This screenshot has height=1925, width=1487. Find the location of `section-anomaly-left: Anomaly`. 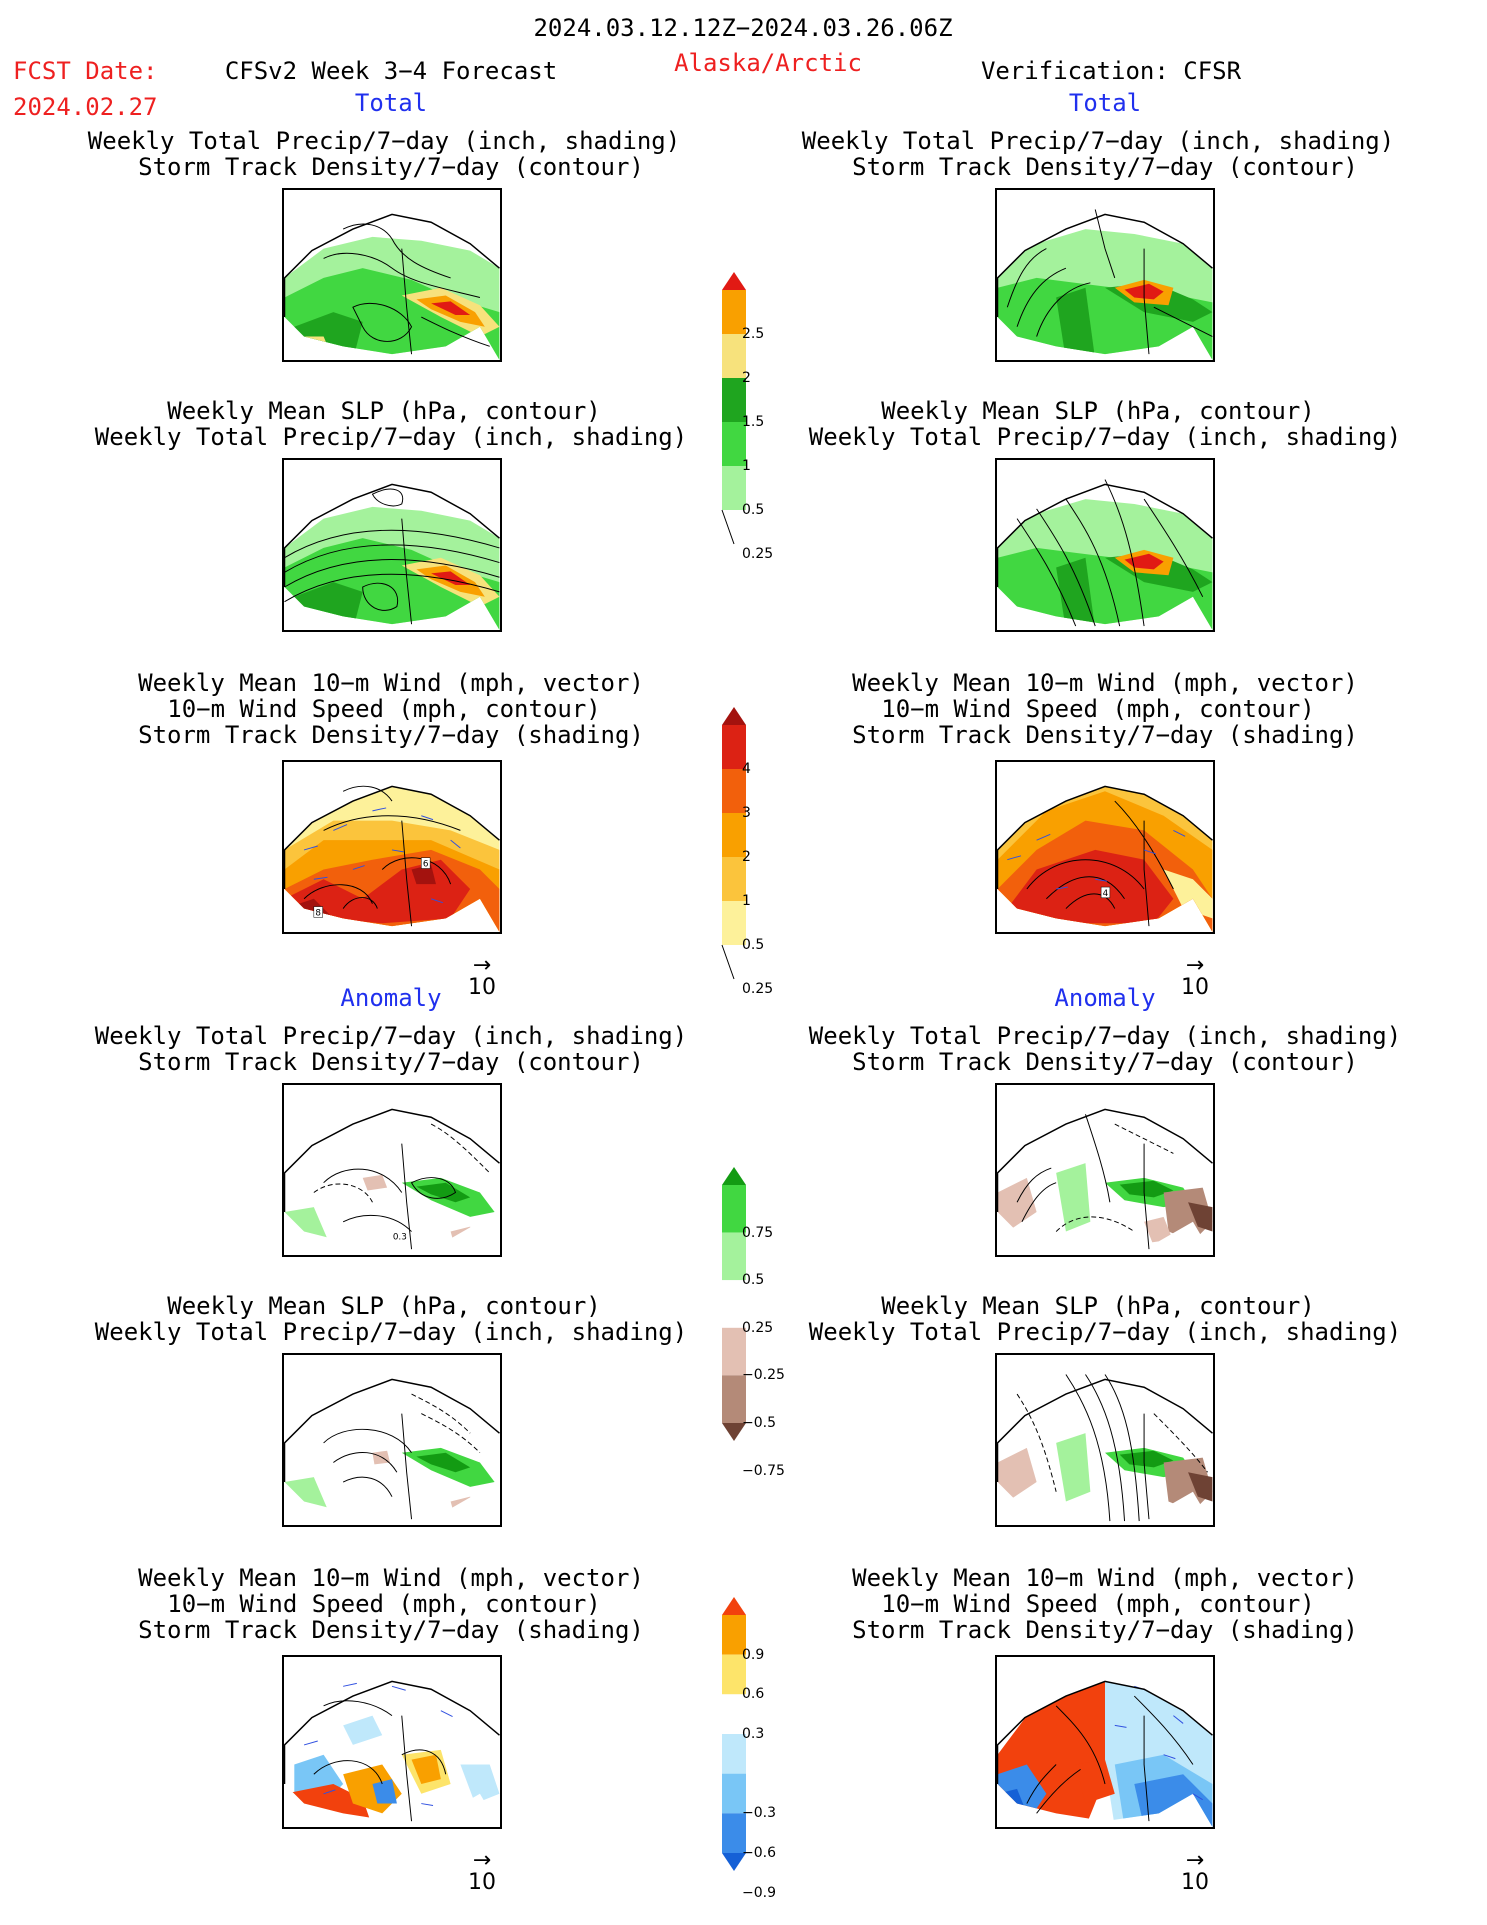

section-anomaly-left: Anomaly is located at coordinates (391, 998).